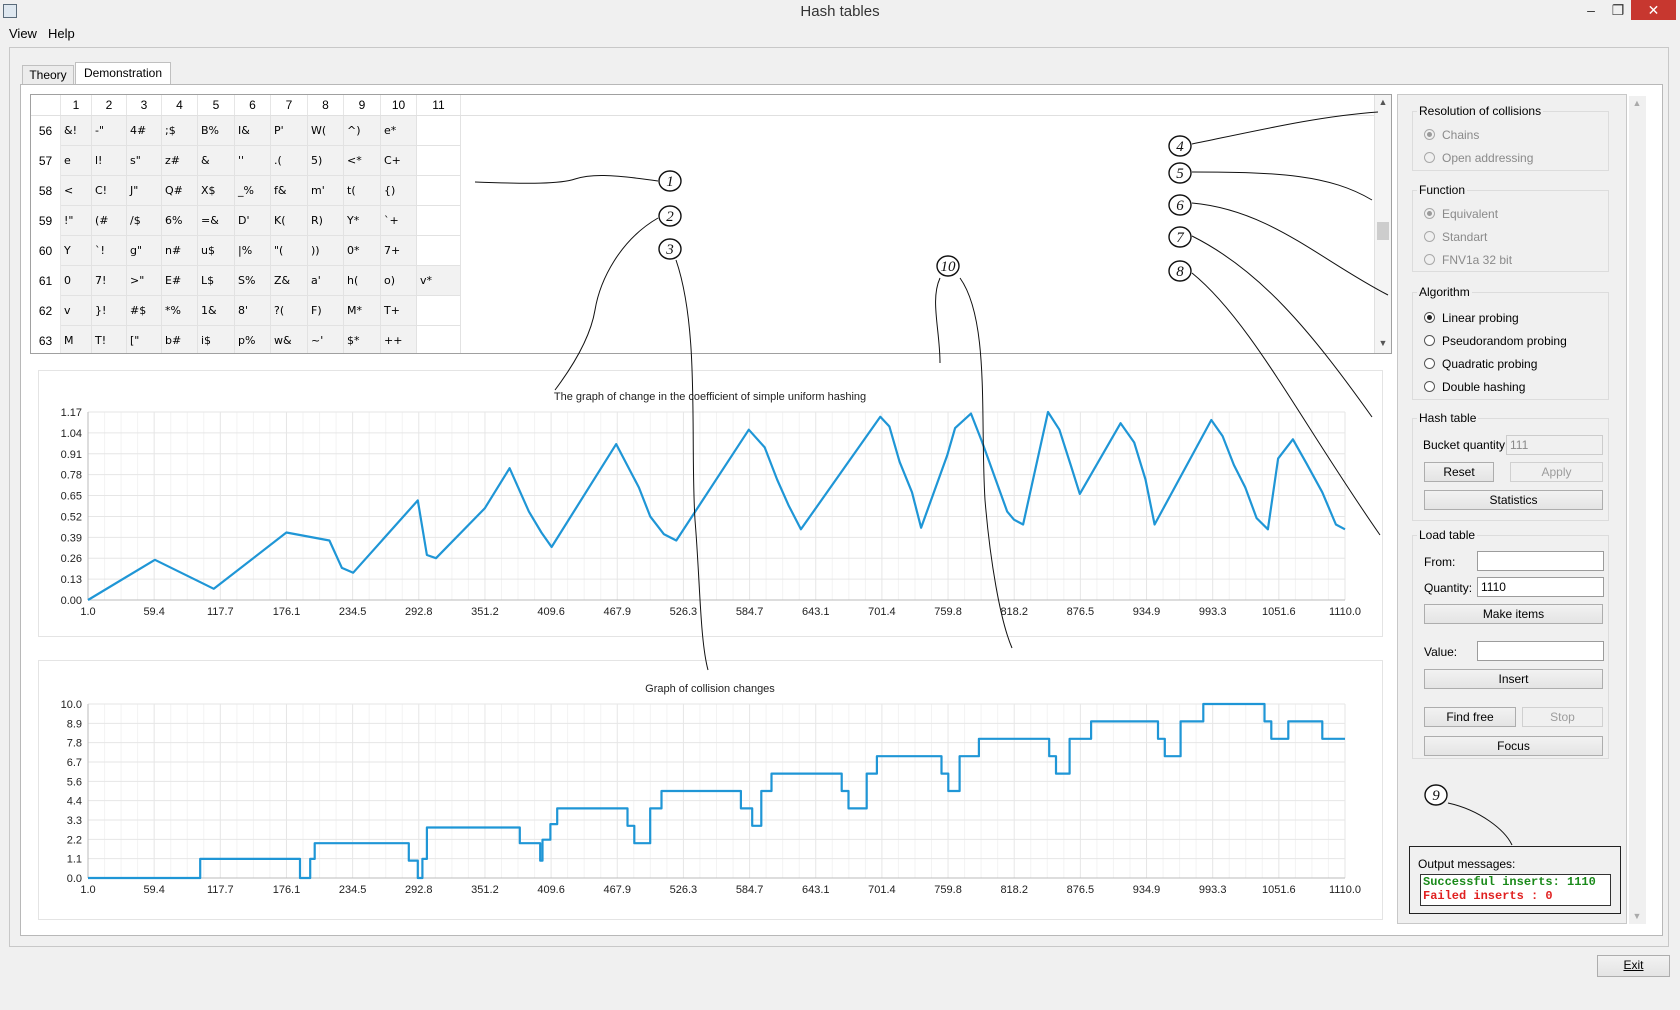 The height and width of the screenshot is (1010, 1680). I want to click on grid-cell: .(, so click(289, 161).